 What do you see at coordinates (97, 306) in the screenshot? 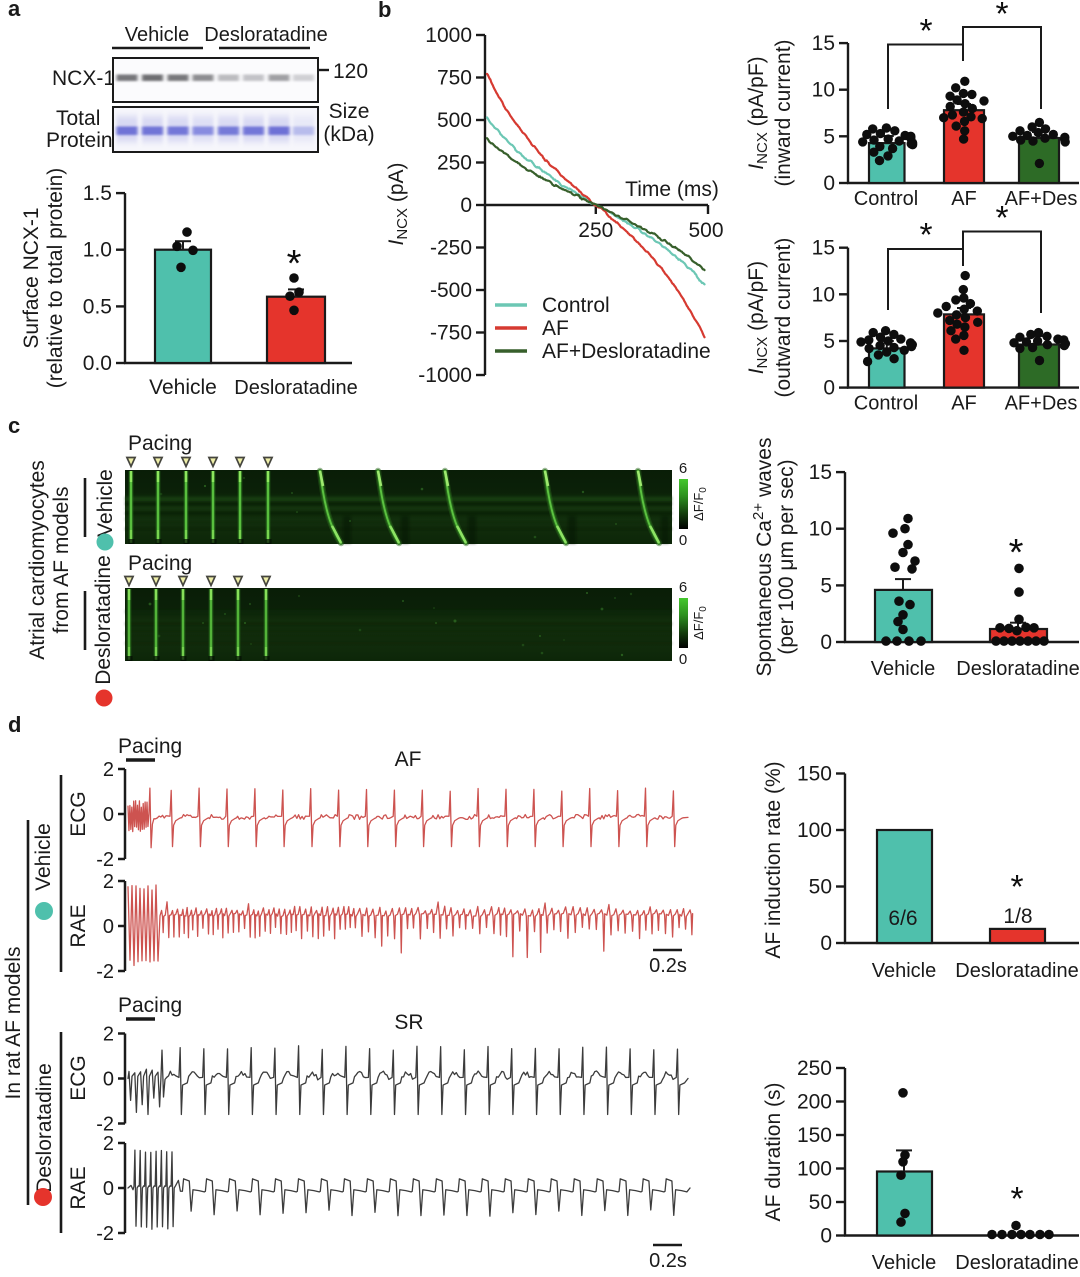
I see `svg-text: 0.5` at bounding box center [97, 306].